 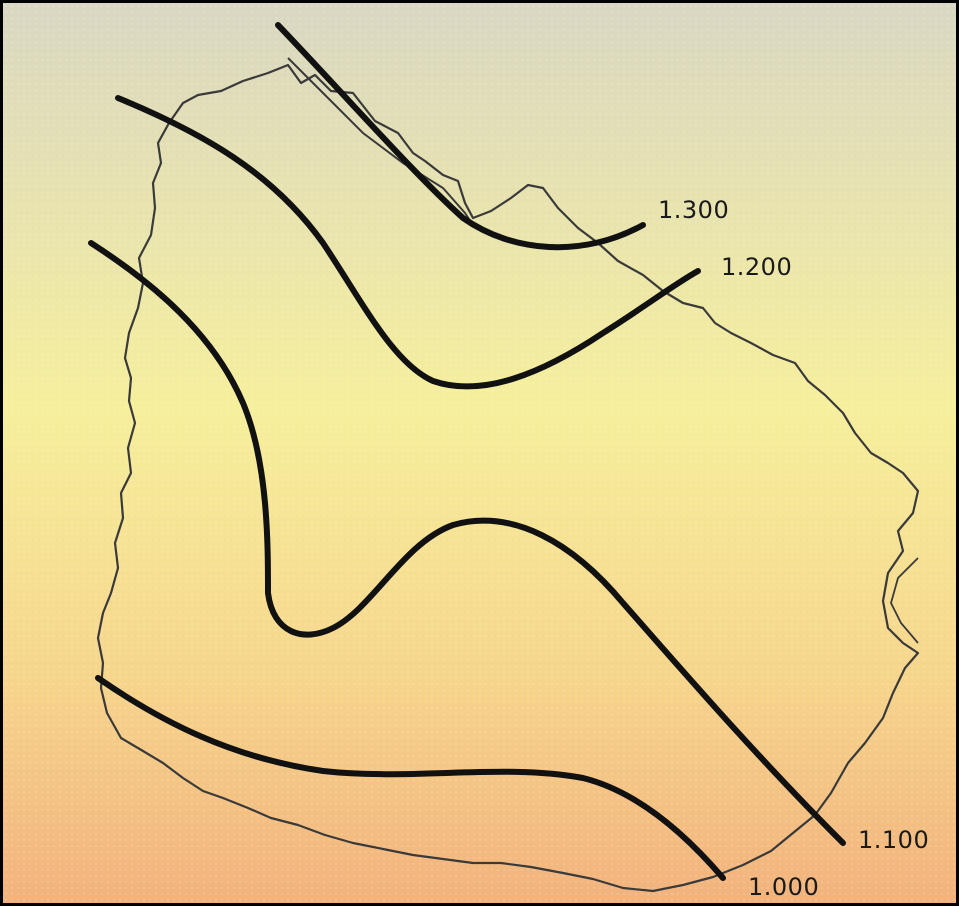 What do you see at coordinates (904, 600) in the screenshot?
I see `coast-detail` at bounding box center [904, 600].